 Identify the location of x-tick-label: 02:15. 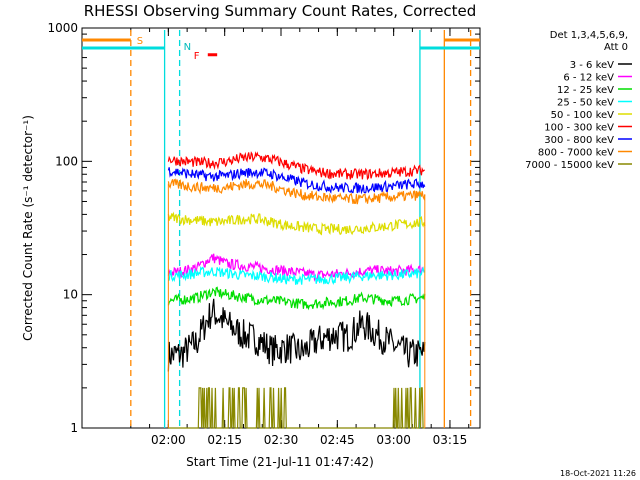
(224, 440).